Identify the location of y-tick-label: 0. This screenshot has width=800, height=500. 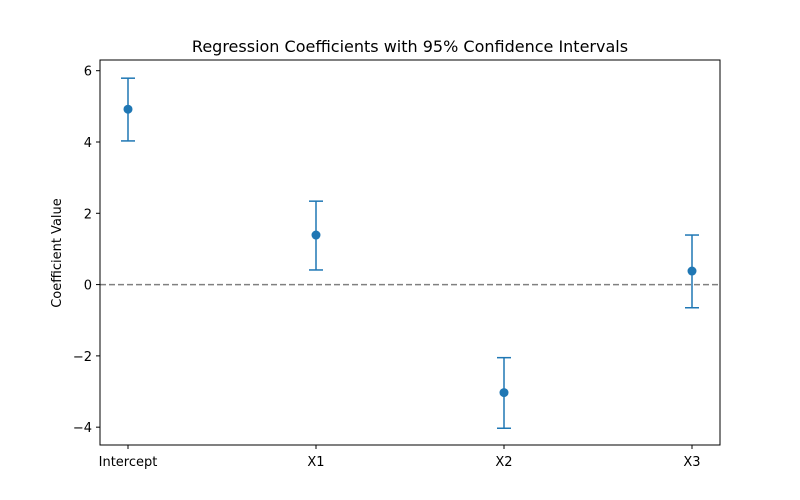
(88, 286).